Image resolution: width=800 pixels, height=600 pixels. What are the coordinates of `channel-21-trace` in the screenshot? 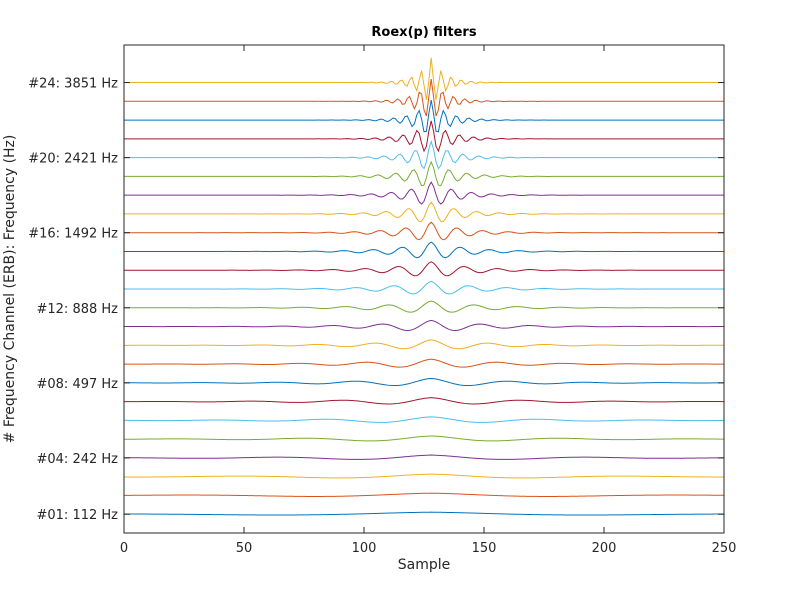 It's located at (424, 136).